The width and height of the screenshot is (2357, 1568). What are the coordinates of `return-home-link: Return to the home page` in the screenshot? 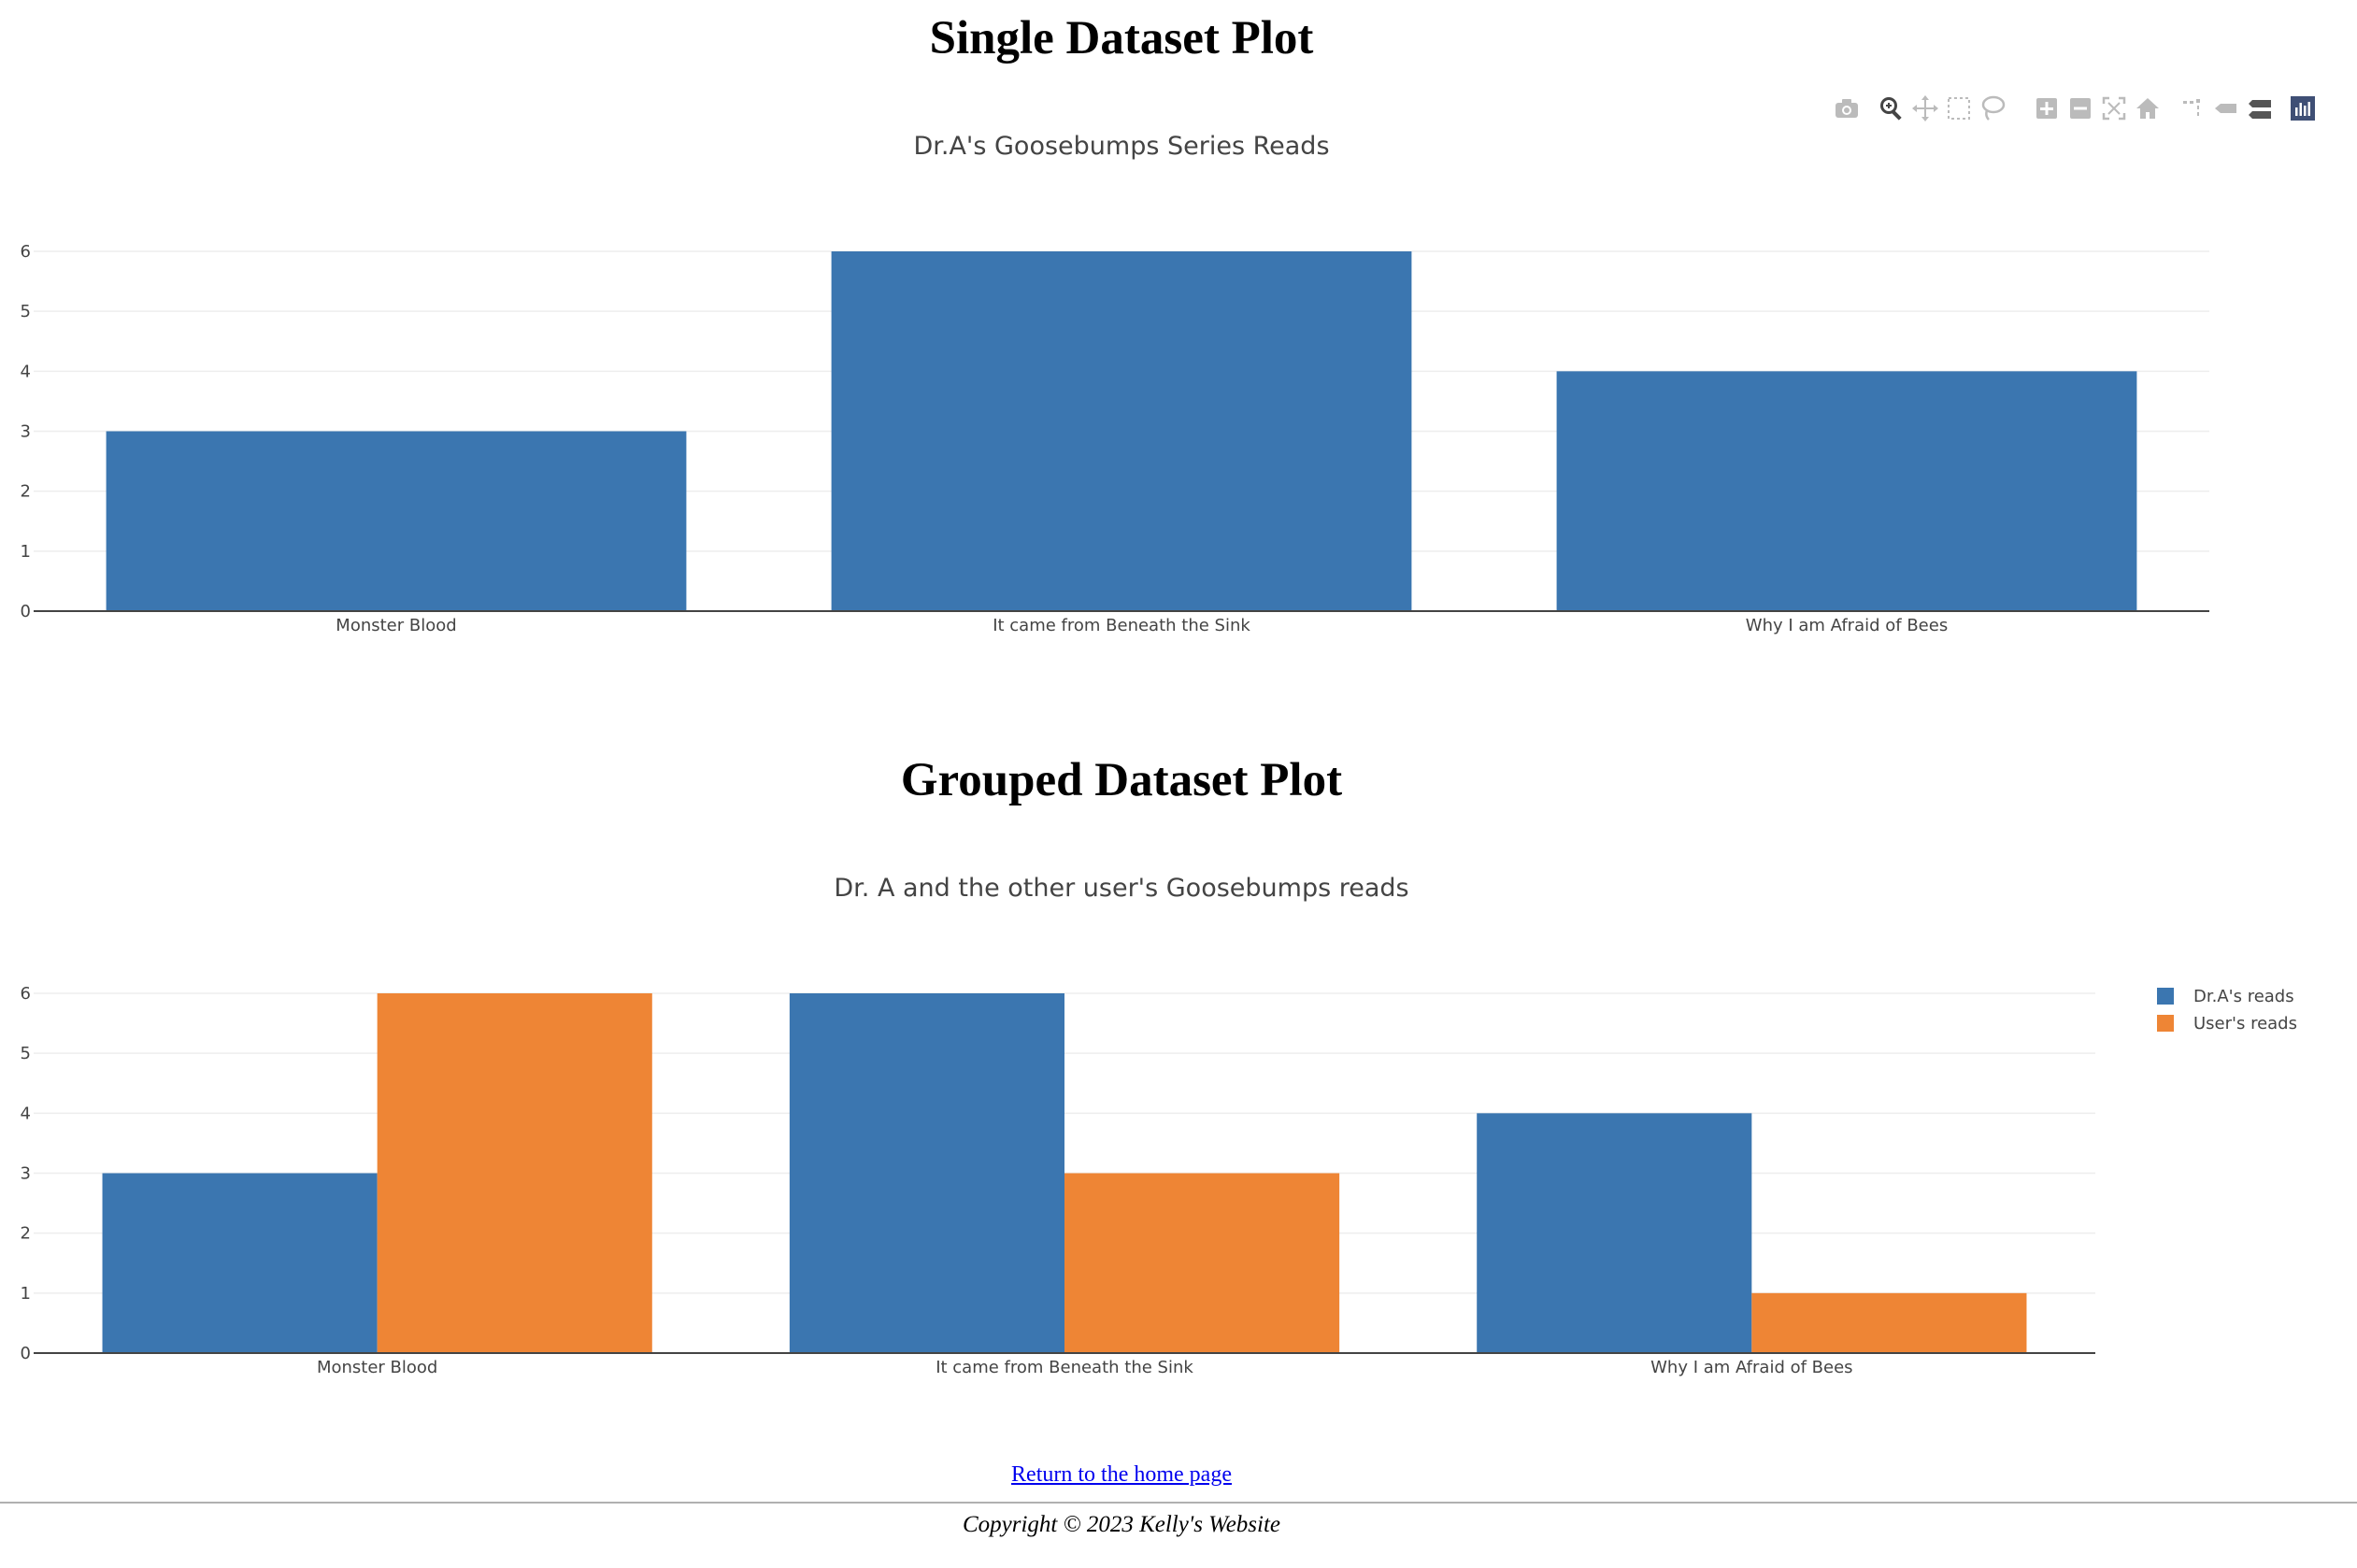 It's located at (1122, 1475).